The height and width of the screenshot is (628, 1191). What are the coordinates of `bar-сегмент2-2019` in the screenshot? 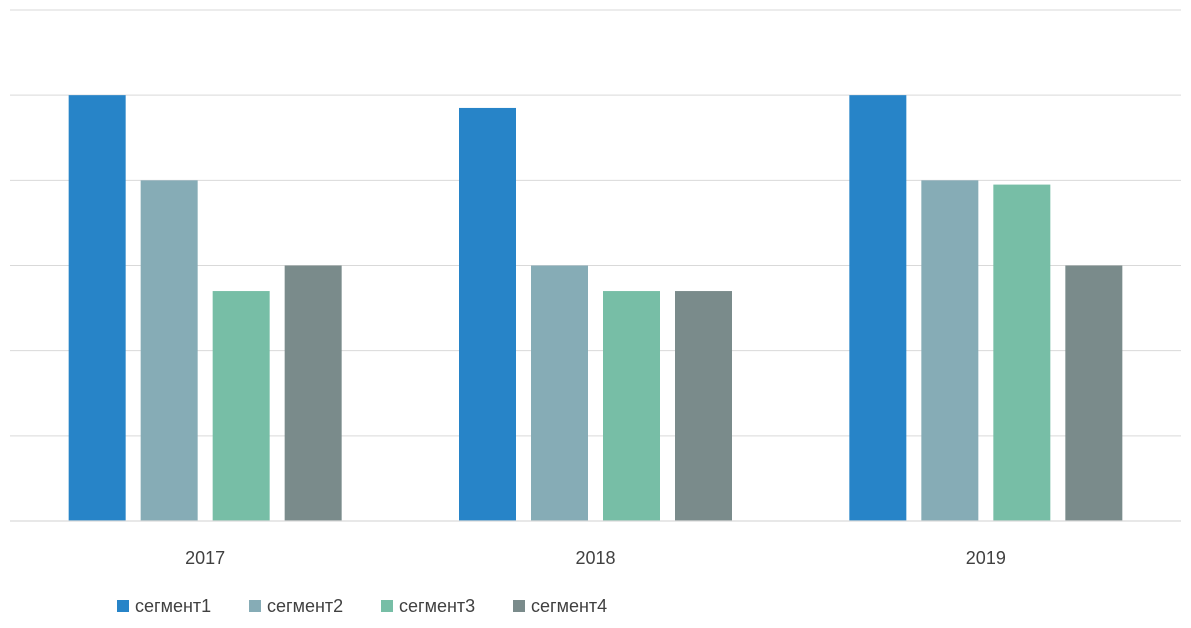 It's located at (950, 351).